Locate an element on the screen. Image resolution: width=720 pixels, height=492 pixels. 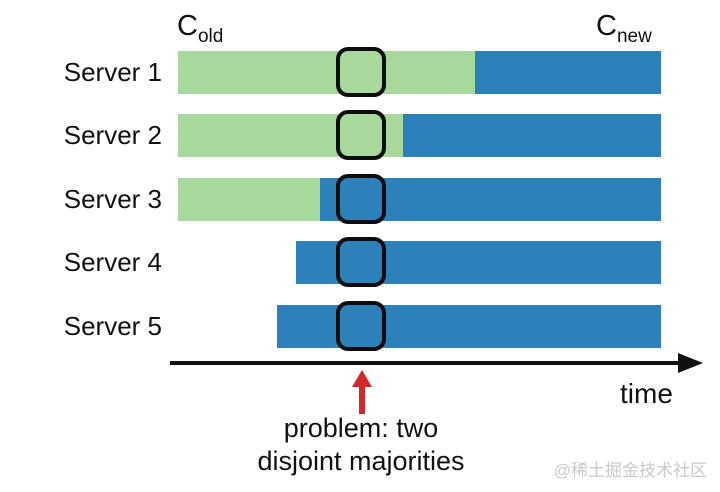
server-row-4: Server 4 is located at coordinates (360, 262).